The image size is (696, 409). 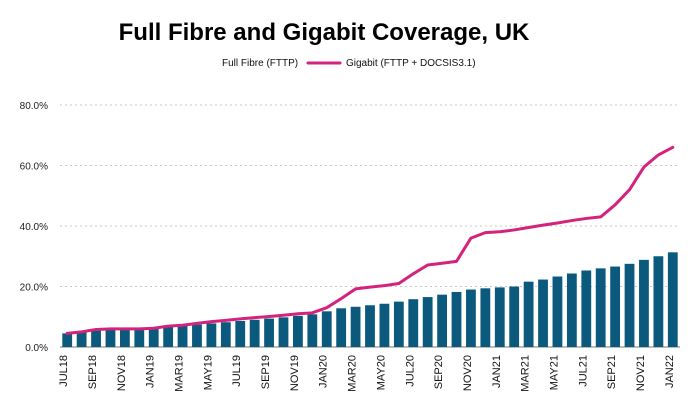 What do you see at coordinates (237, 371) in the screenshot?
I see `x-tick-label: JUL19` at bounding box center [237, 371].